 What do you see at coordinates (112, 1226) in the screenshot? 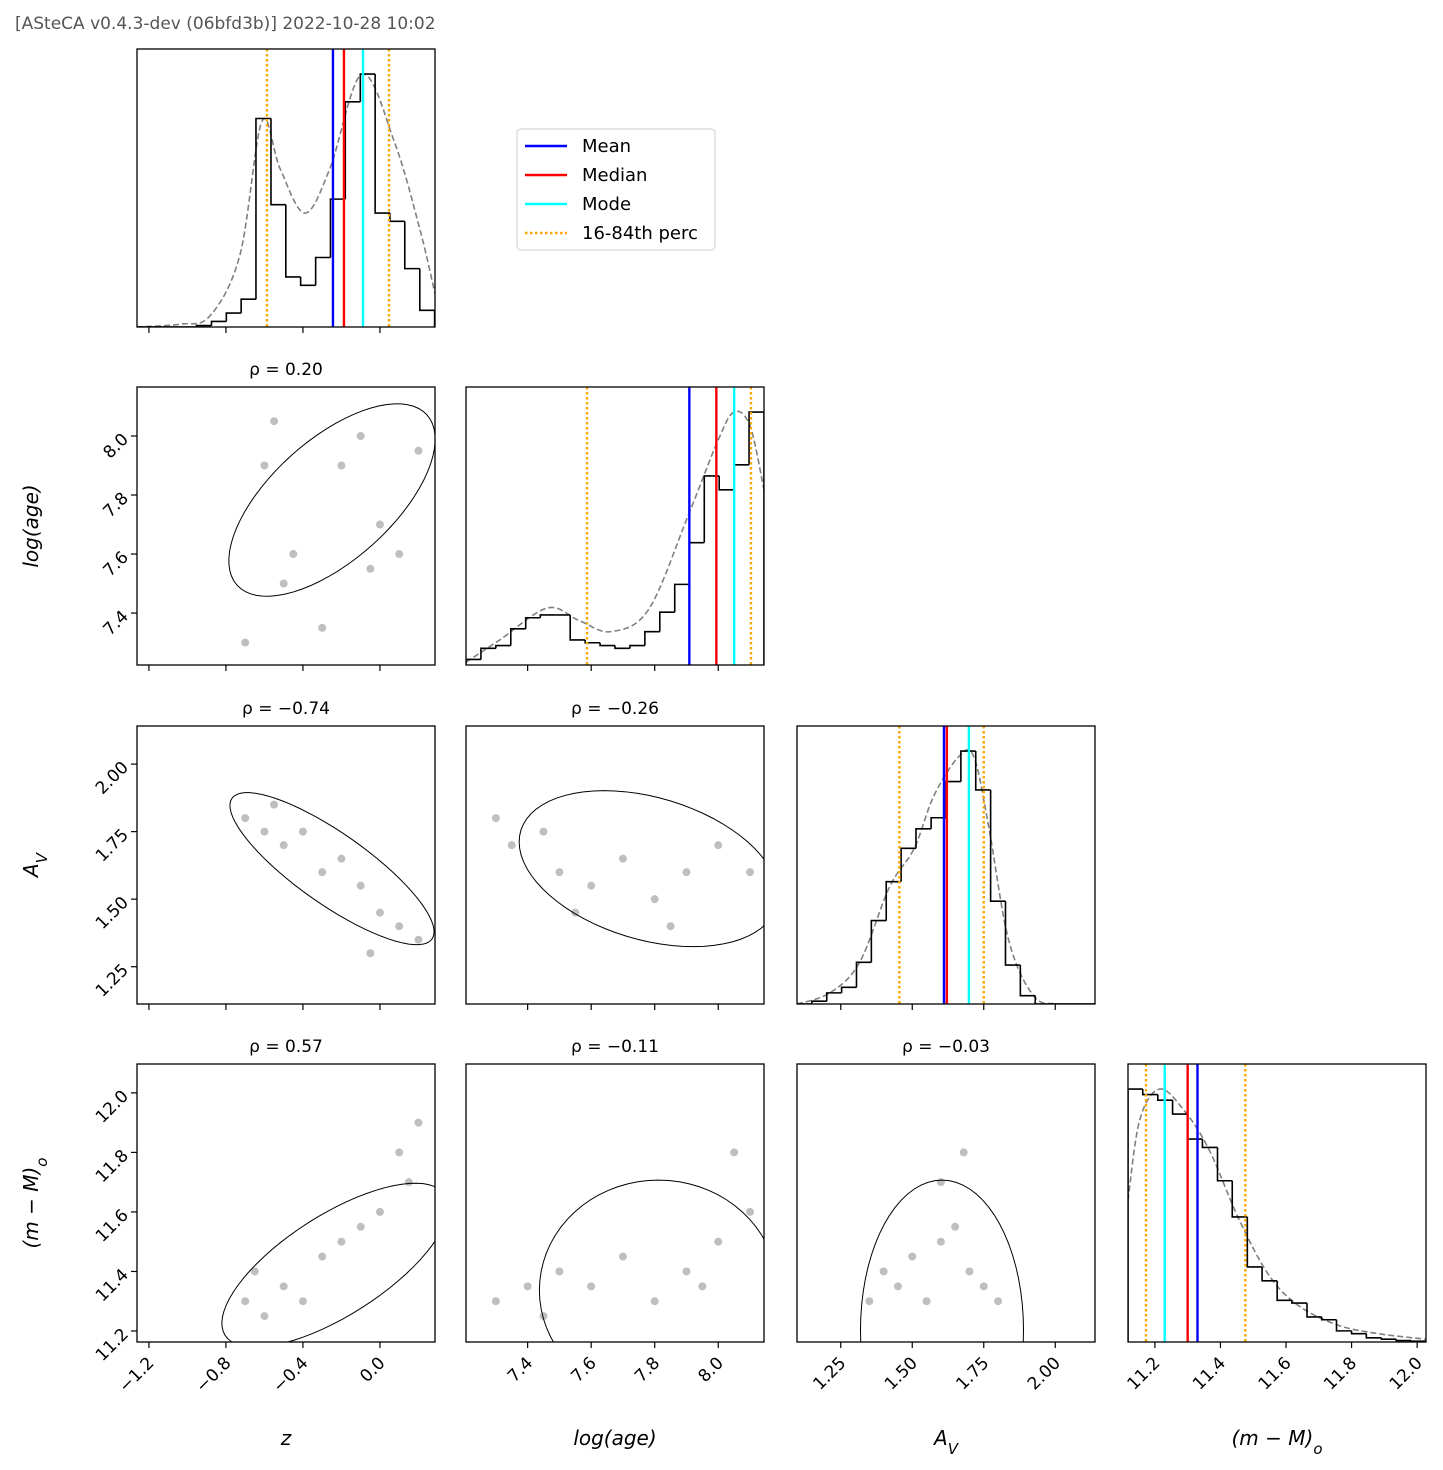
I see `y-tick-label: 11.6` at bounding box center [112, 1226].